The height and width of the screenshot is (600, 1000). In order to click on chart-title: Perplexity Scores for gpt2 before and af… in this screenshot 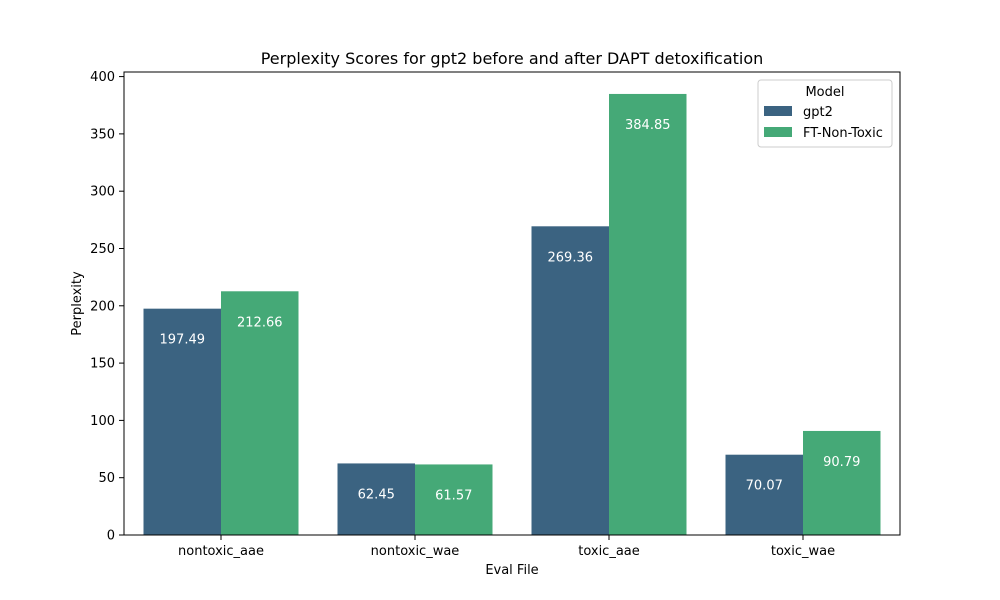, I will do `click(512, 58)`.